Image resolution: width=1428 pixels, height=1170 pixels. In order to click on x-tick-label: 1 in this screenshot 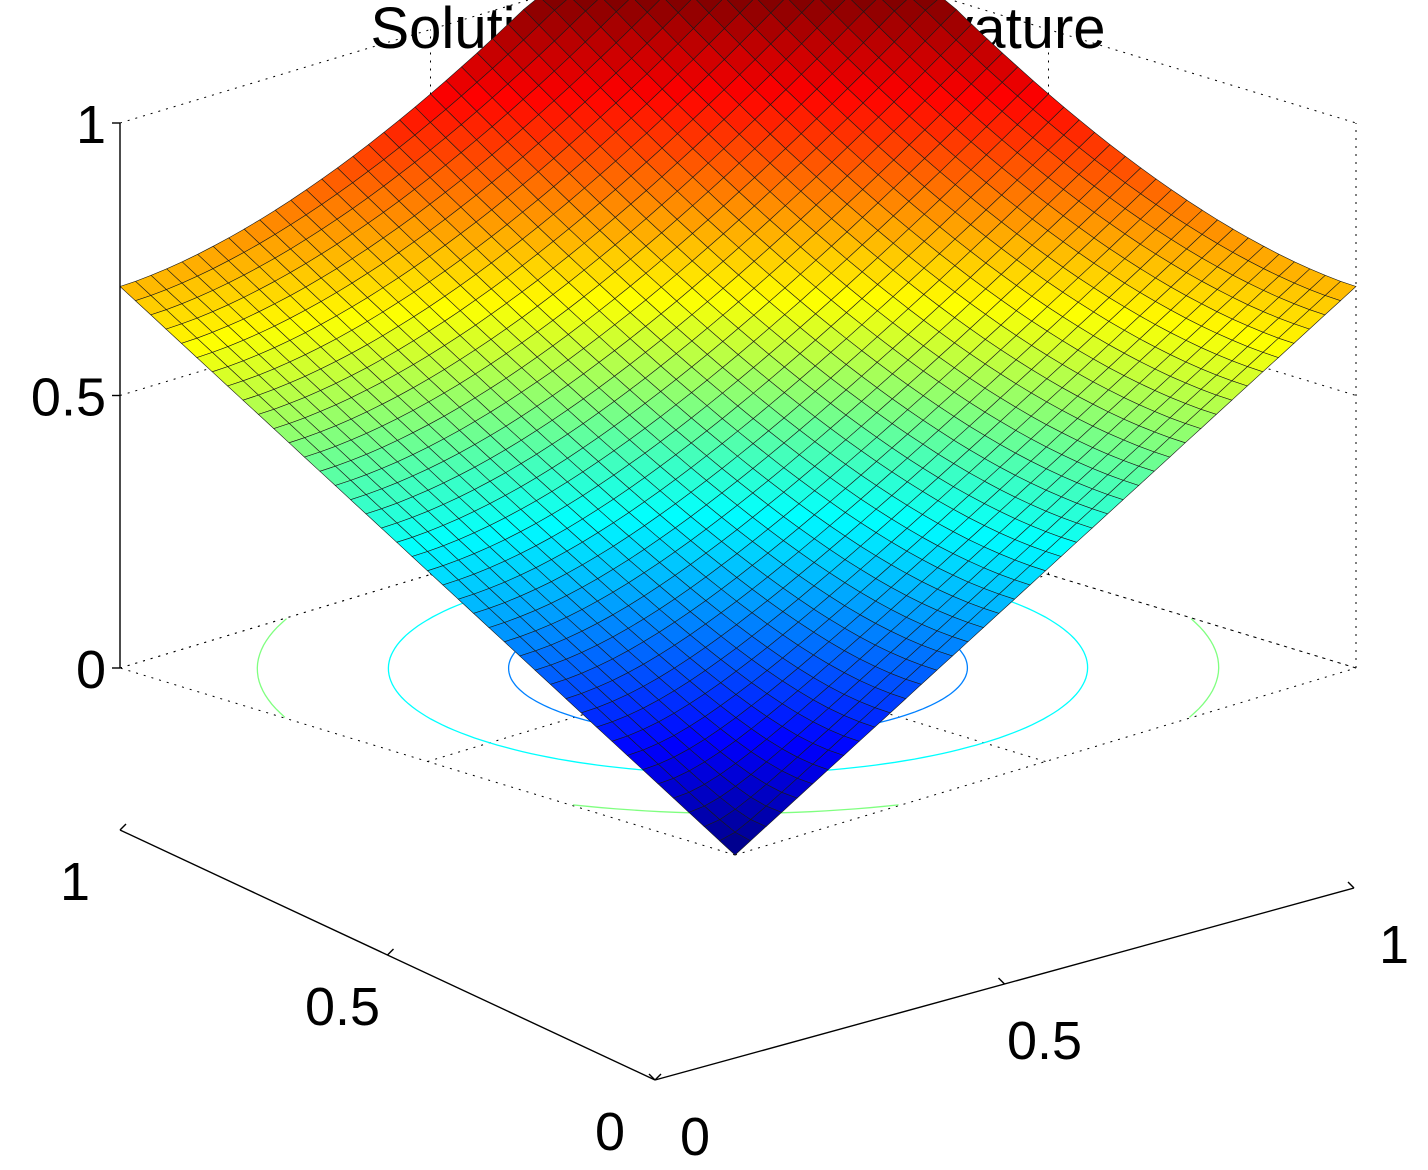, I will do `click(1394, 945)`.